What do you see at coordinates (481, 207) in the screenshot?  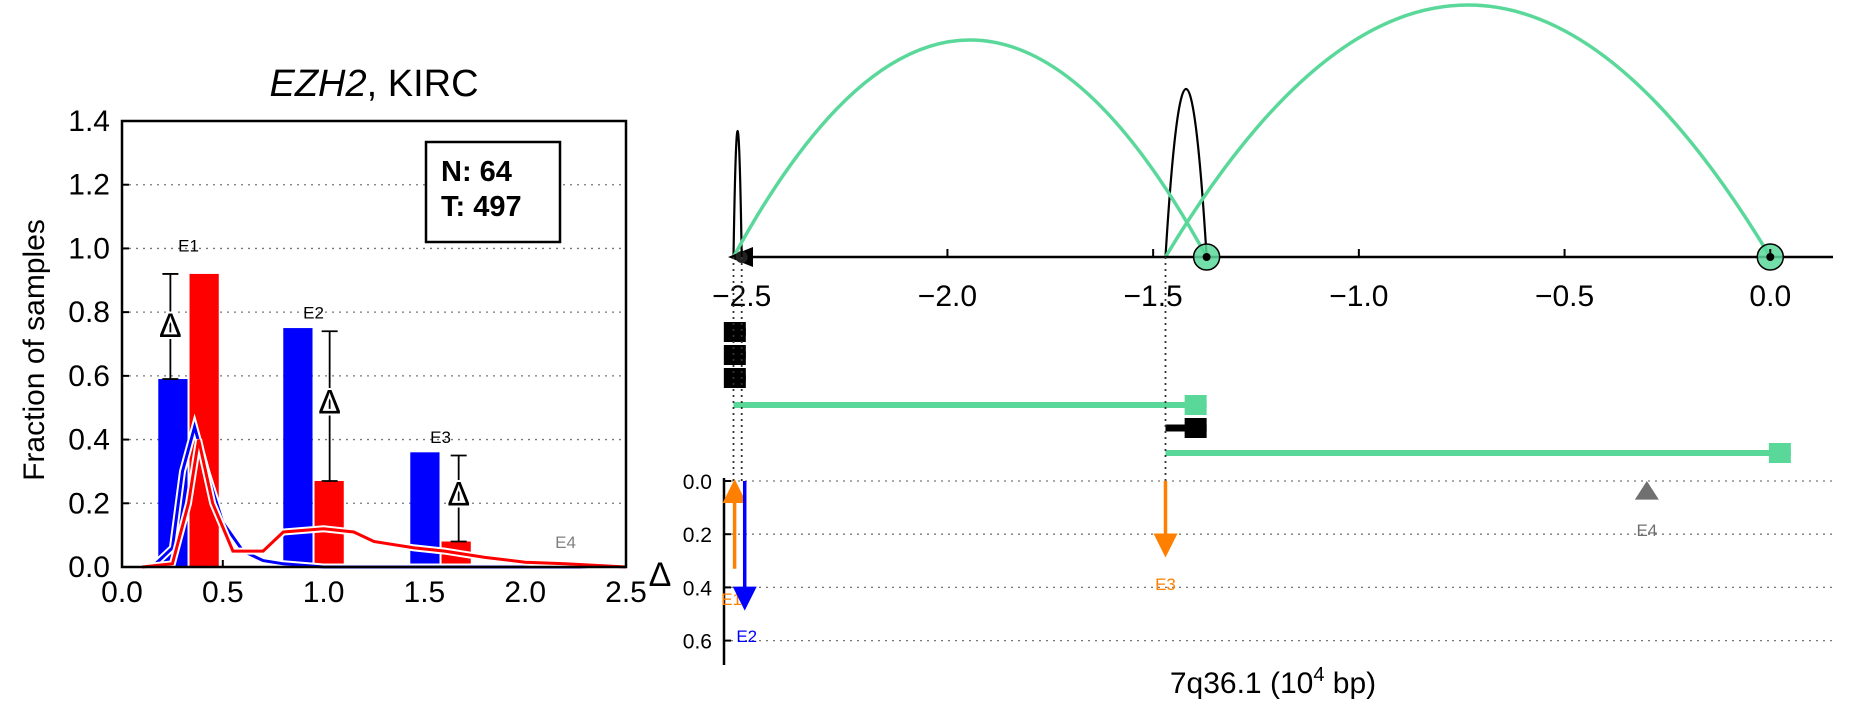 I see `legend-tumor-count: T: 497` at bounding box center [481, 207].